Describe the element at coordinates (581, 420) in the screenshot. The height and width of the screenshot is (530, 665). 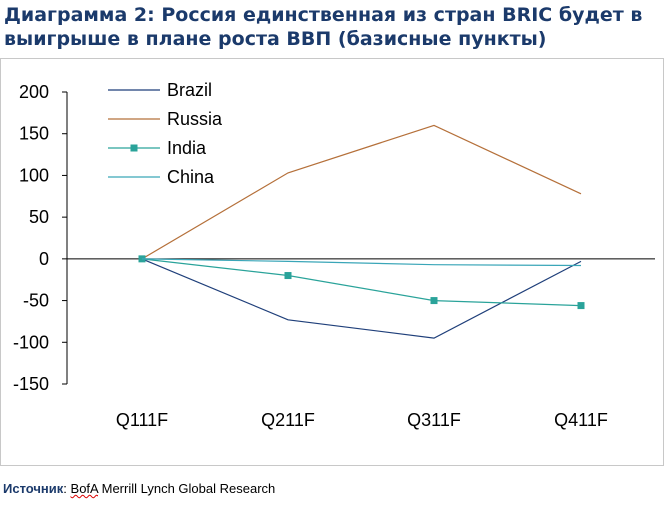
I see `x-tick-label: Q411F` at that location.